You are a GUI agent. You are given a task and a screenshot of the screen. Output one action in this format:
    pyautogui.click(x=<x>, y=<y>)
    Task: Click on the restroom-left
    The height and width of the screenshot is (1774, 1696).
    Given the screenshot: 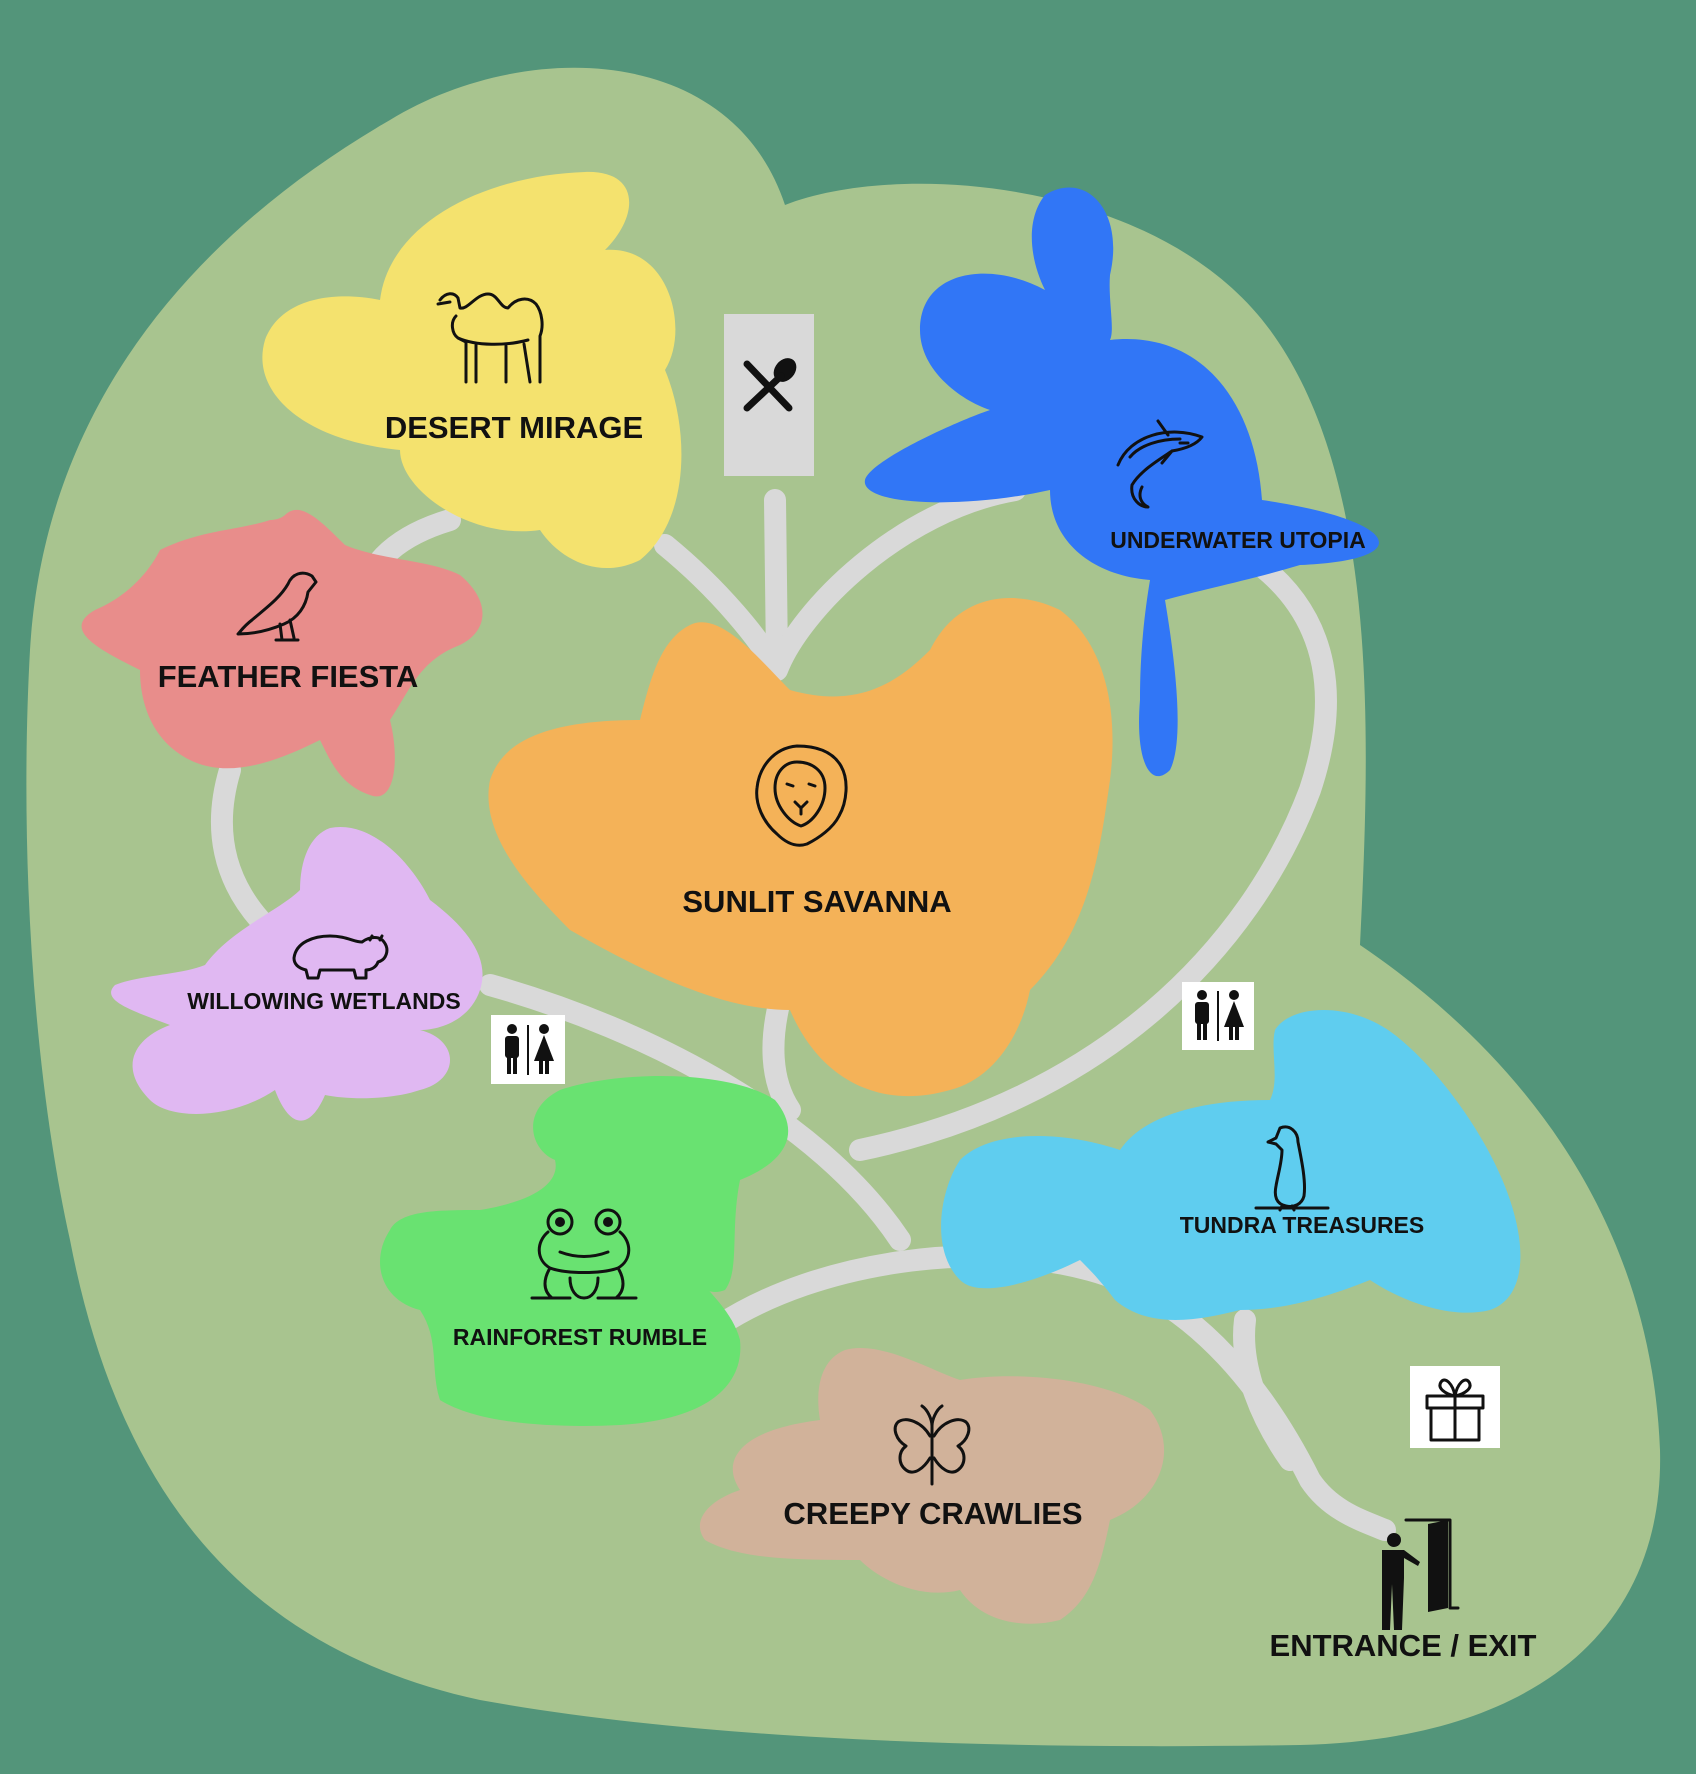 What is the action you would take?
    pyautogui.click(x=528, y=1049)
    